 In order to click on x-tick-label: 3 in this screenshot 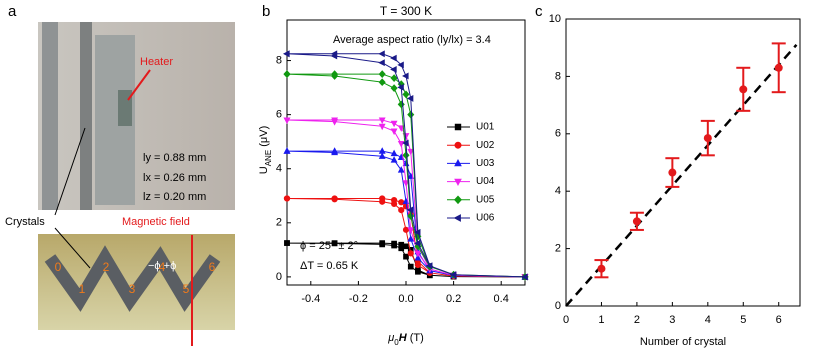, I will do `click(672, 320)`.